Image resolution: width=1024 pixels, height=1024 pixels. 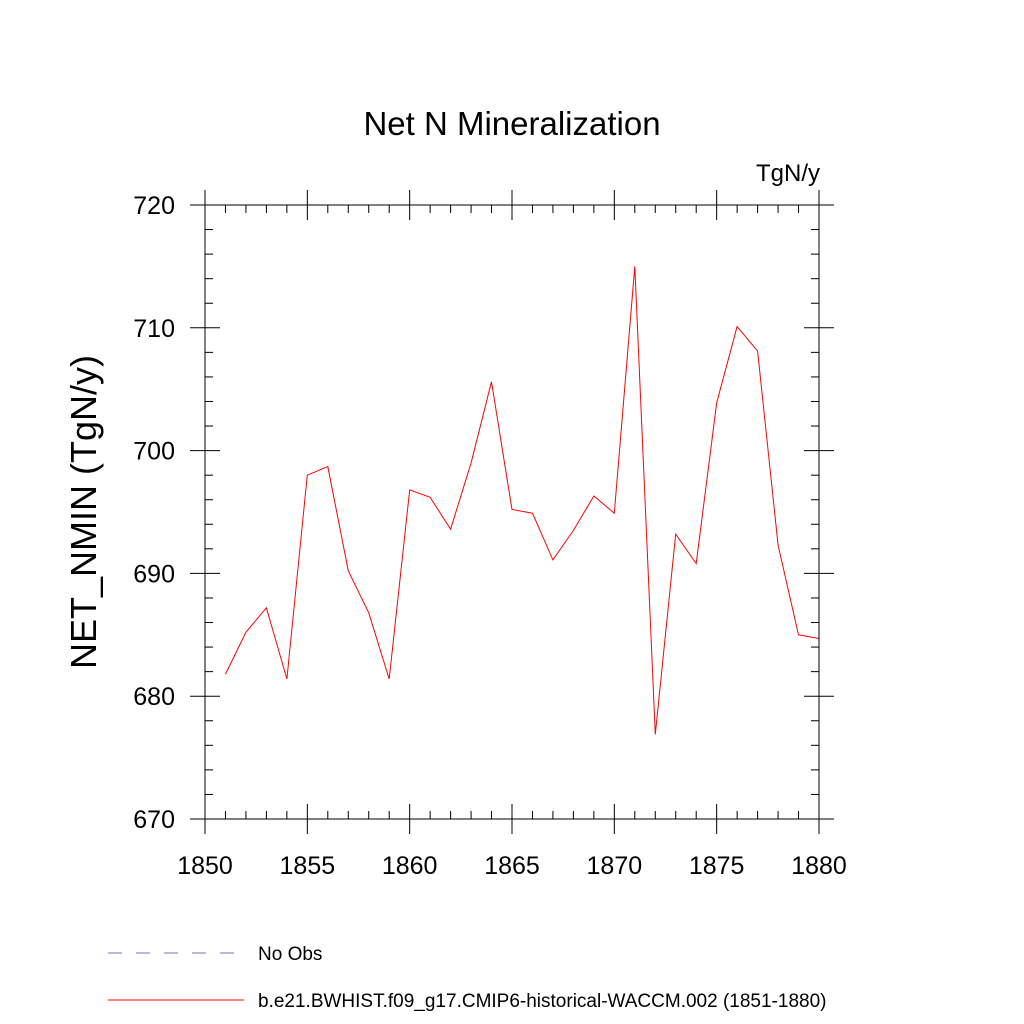 I want to click on x-tick-label: 1880, so click(x=819, y=866).